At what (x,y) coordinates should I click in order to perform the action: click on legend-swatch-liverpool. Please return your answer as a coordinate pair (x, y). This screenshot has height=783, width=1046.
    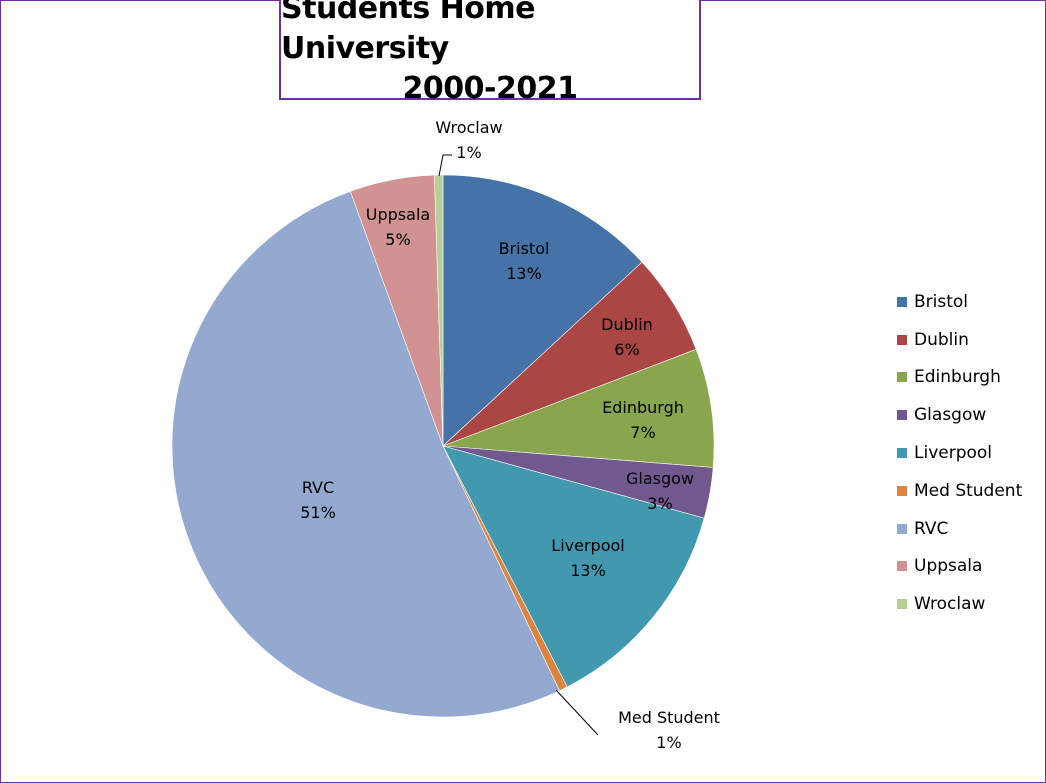
    Looking at the image, I should click on (902, 453).